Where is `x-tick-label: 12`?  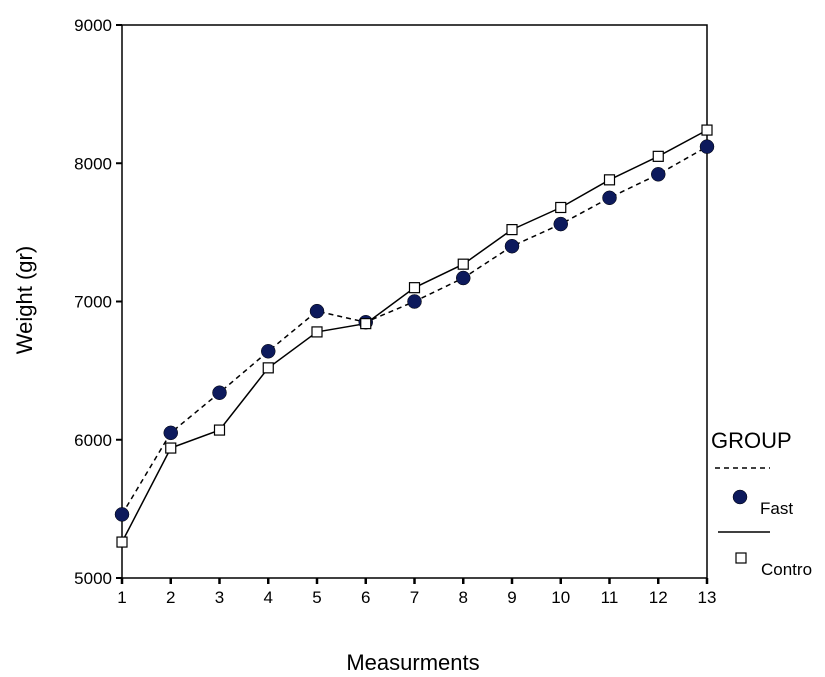 x-tick-label: 12 is located at coordinates (658, 597).